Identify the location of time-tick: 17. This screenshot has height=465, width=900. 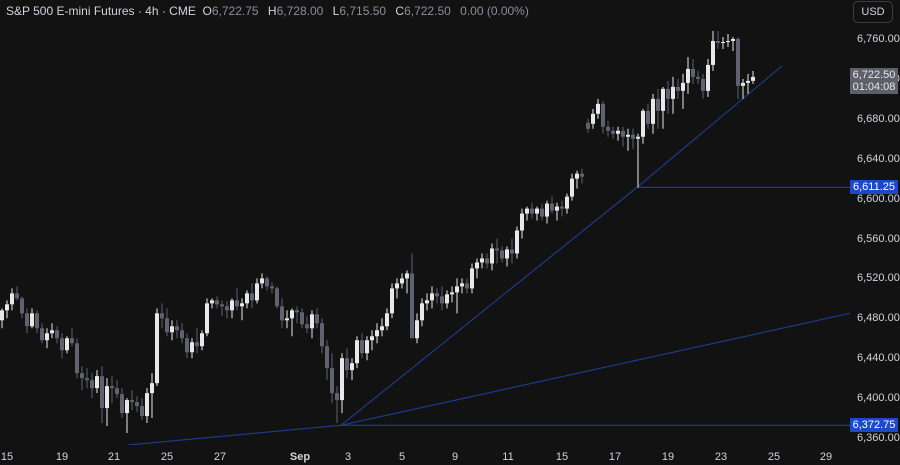
(615, 457).